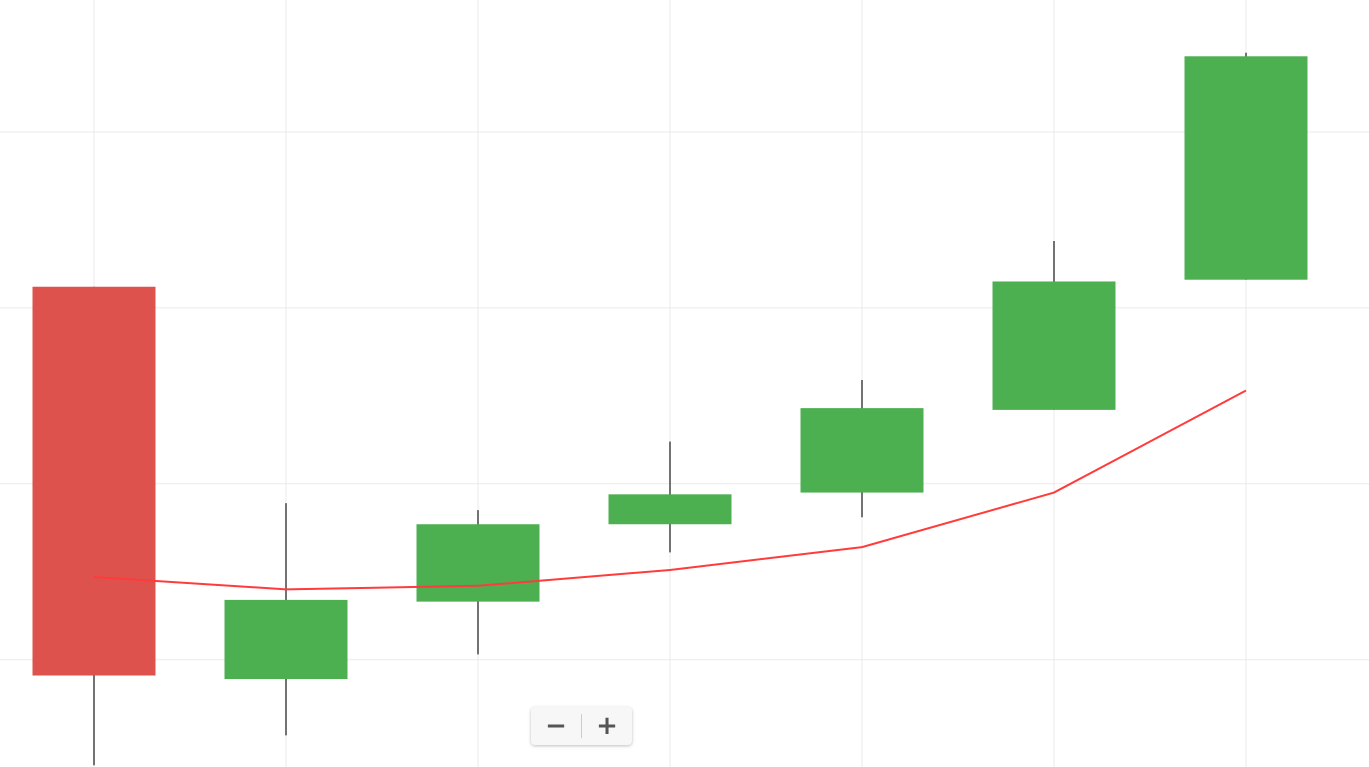  I want to click on zoom-controls: − +, so click(581, 726).